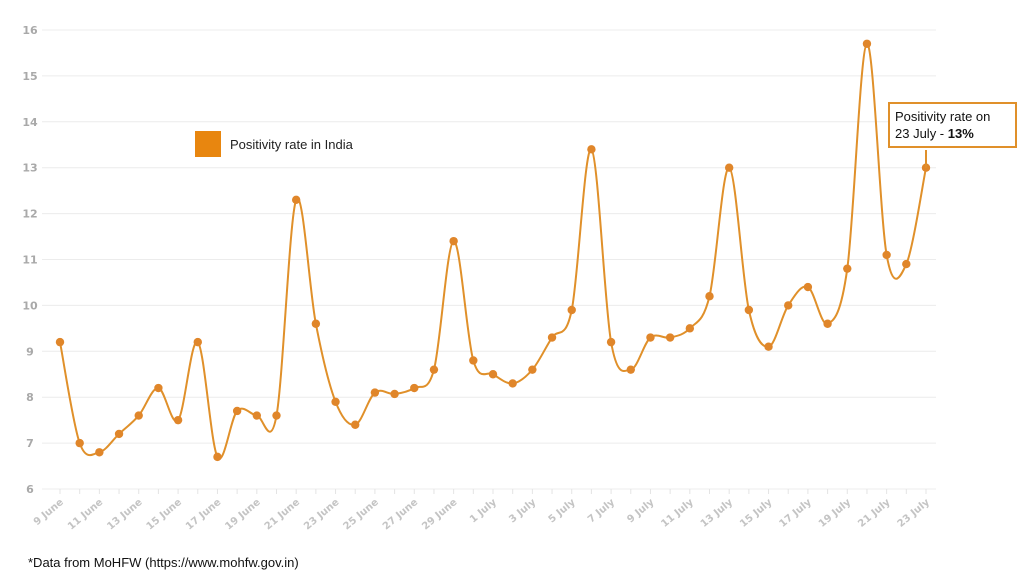 Image resolution: width=1024 pixels, height=576 pixels. What do you see at coordinates (30, 122) in the screenshot?
I see `y-tick-label: 14` at bounding box center [30, 122].